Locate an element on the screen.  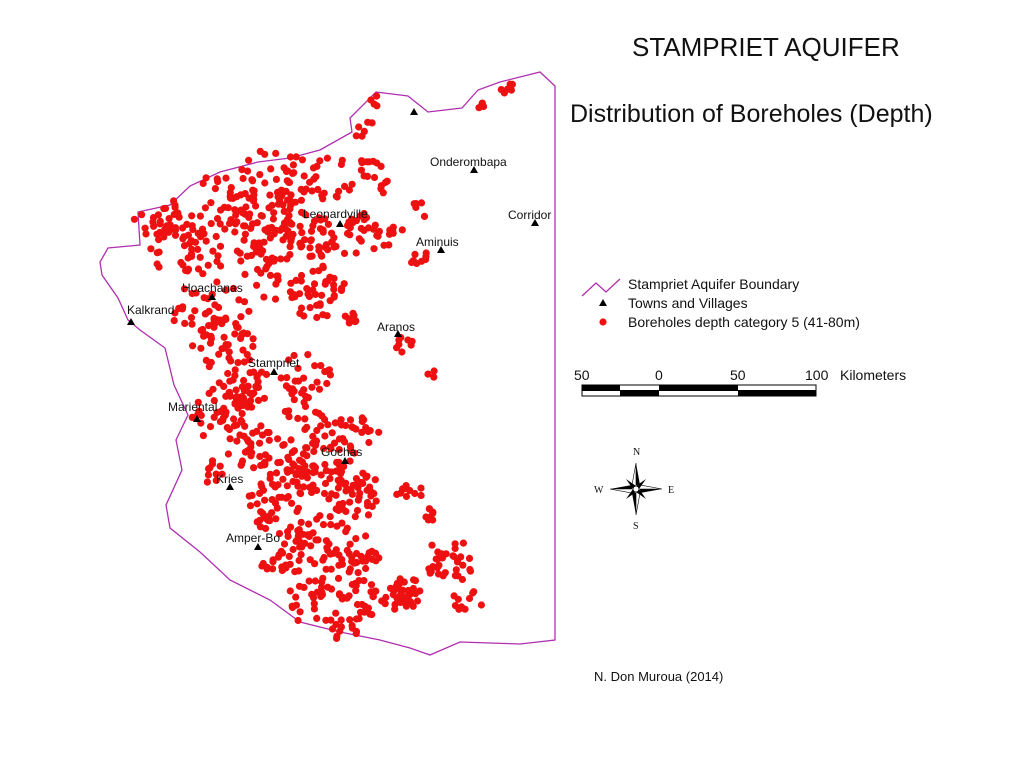
legend-town-symbol is located at coordinates (603, 302).